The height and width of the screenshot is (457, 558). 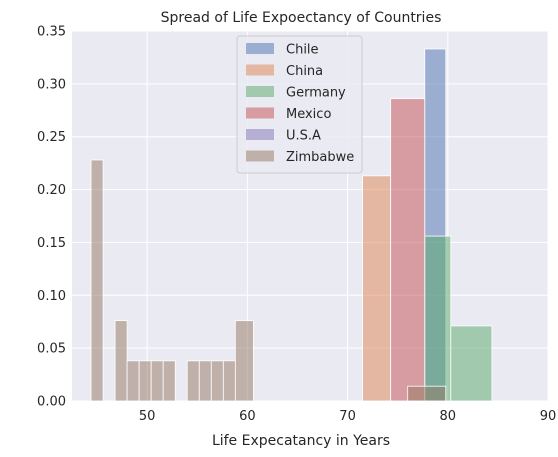 What do you see at coordinates (301, 441) in the screenshot?
I see `x-axis-label: Life Expecatancy in Years` at bounding box center [301, 441].